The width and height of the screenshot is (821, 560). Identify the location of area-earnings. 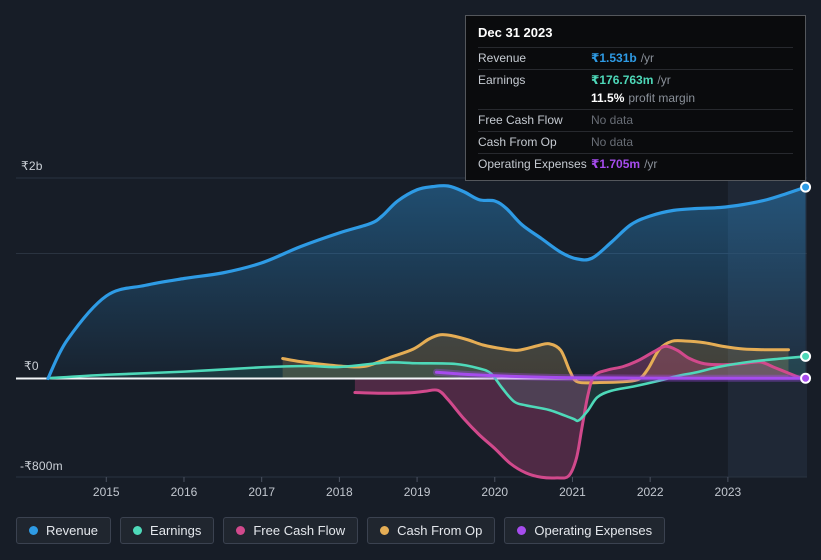
(427, 388).